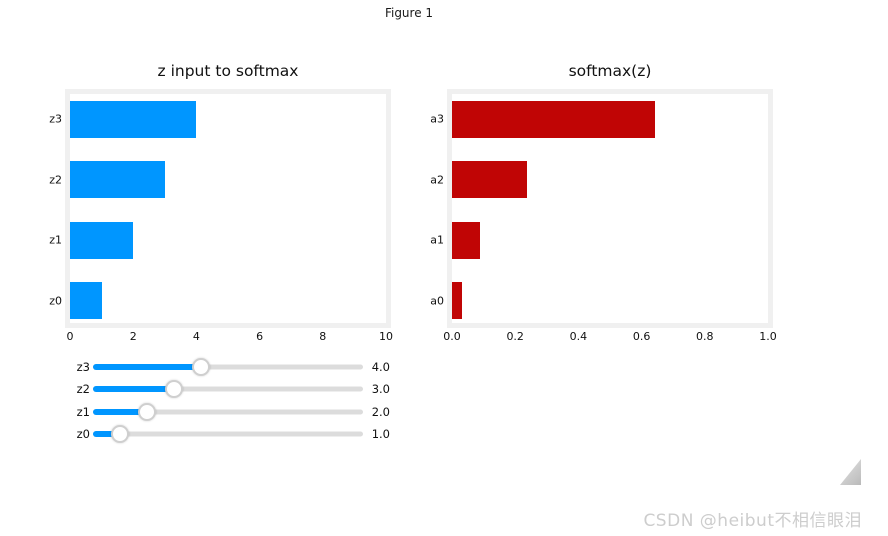 Image resolution: width=888 pixels, height=536 pixels. Describe the element at coordinates (489, 179) in the screenshot. I see `bar-a2` at that location.